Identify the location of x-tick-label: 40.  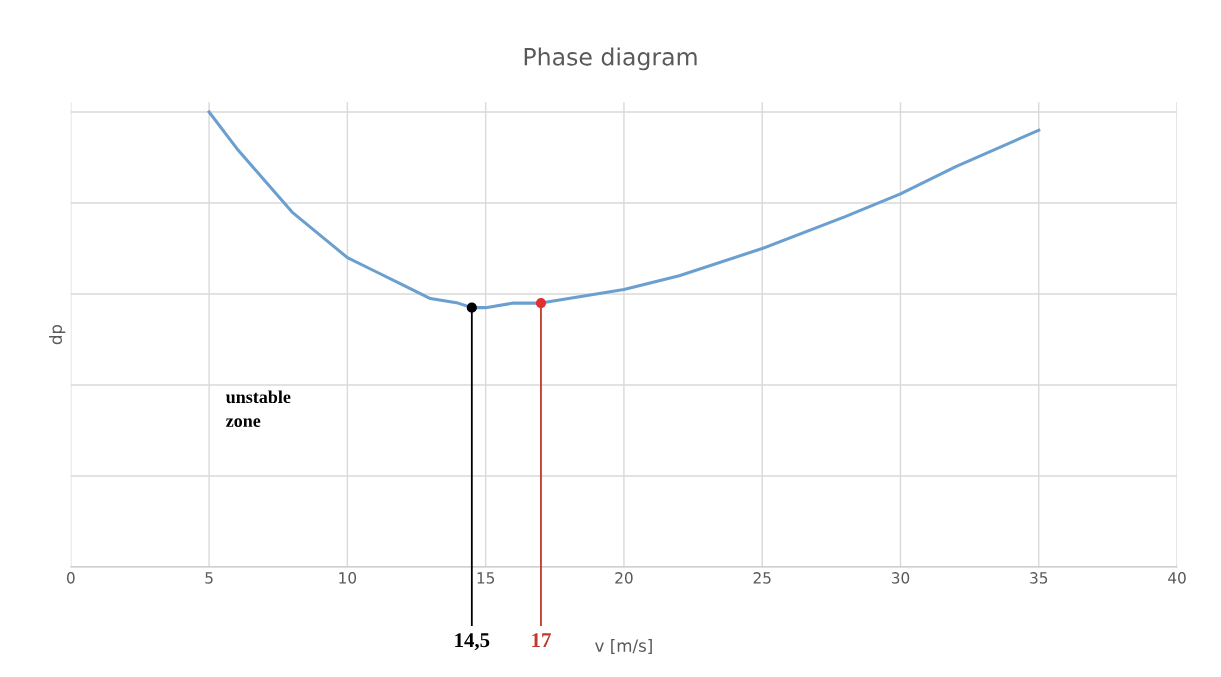
(1177, 578).